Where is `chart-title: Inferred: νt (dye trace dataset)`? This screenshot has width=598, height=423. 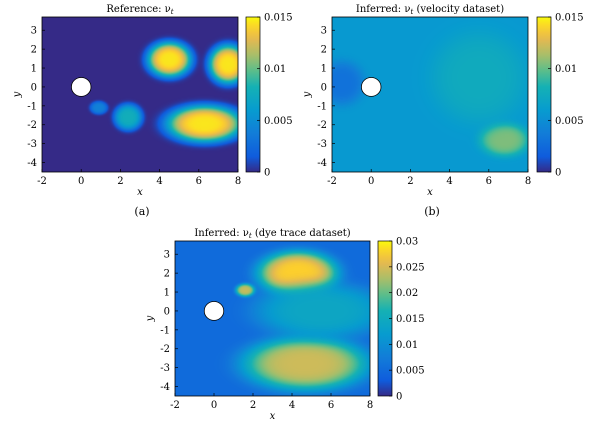
chart-title: Inferred: νt (dye trace dataset) is located at coordinates (272, 234).